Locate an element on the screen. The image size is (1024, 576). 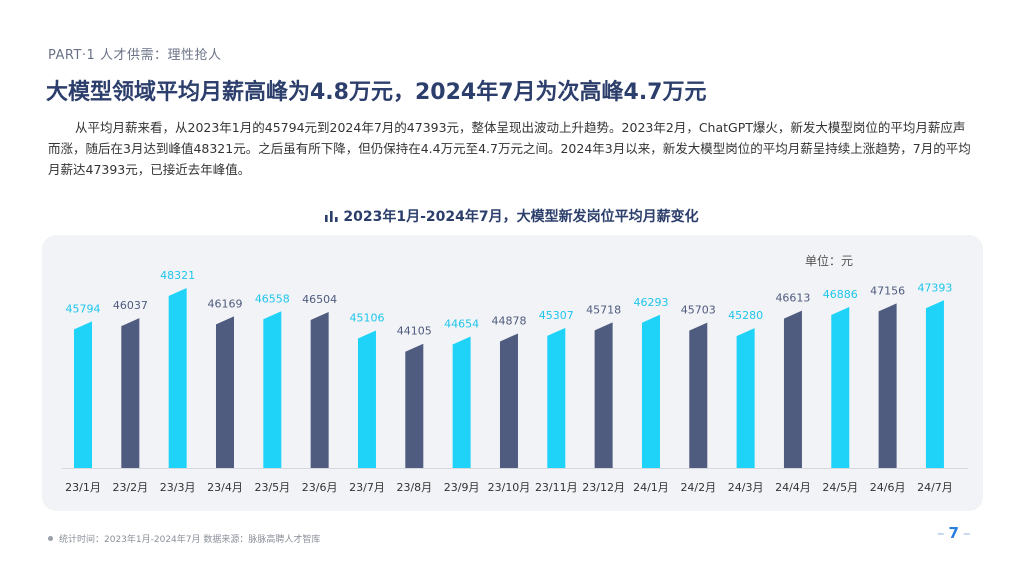
x-tick-label-24/5月: 24/5月 is located at coordinates (840, 487).